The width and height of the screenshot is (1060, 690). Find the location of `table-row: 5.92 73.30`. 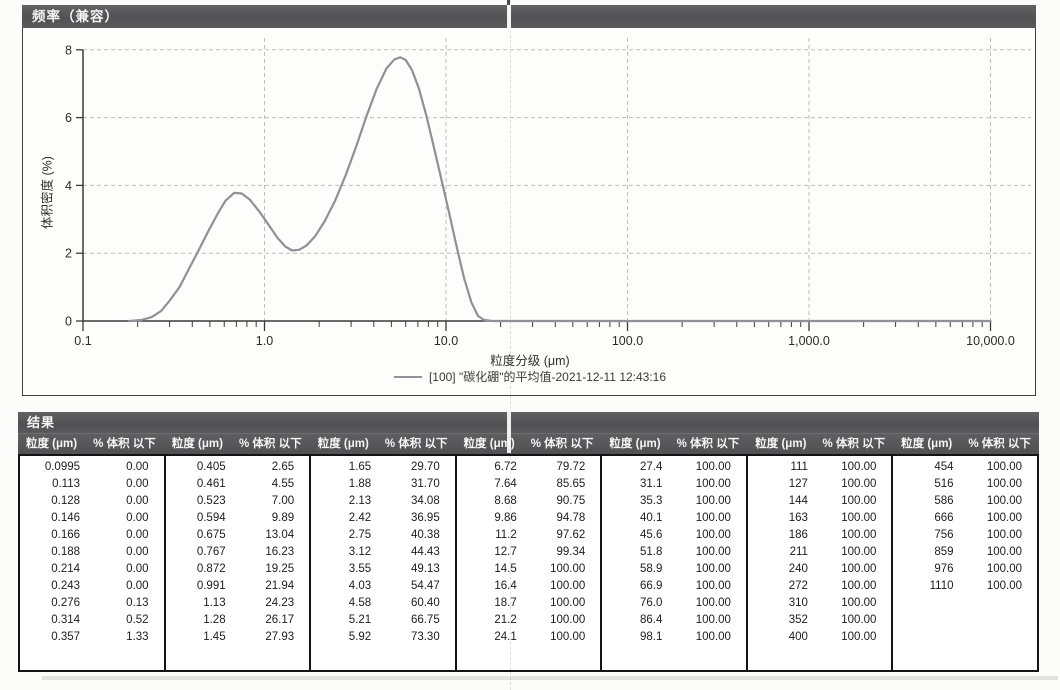

table-row: 5.92 73.30 is located at coordinates (383, 637).